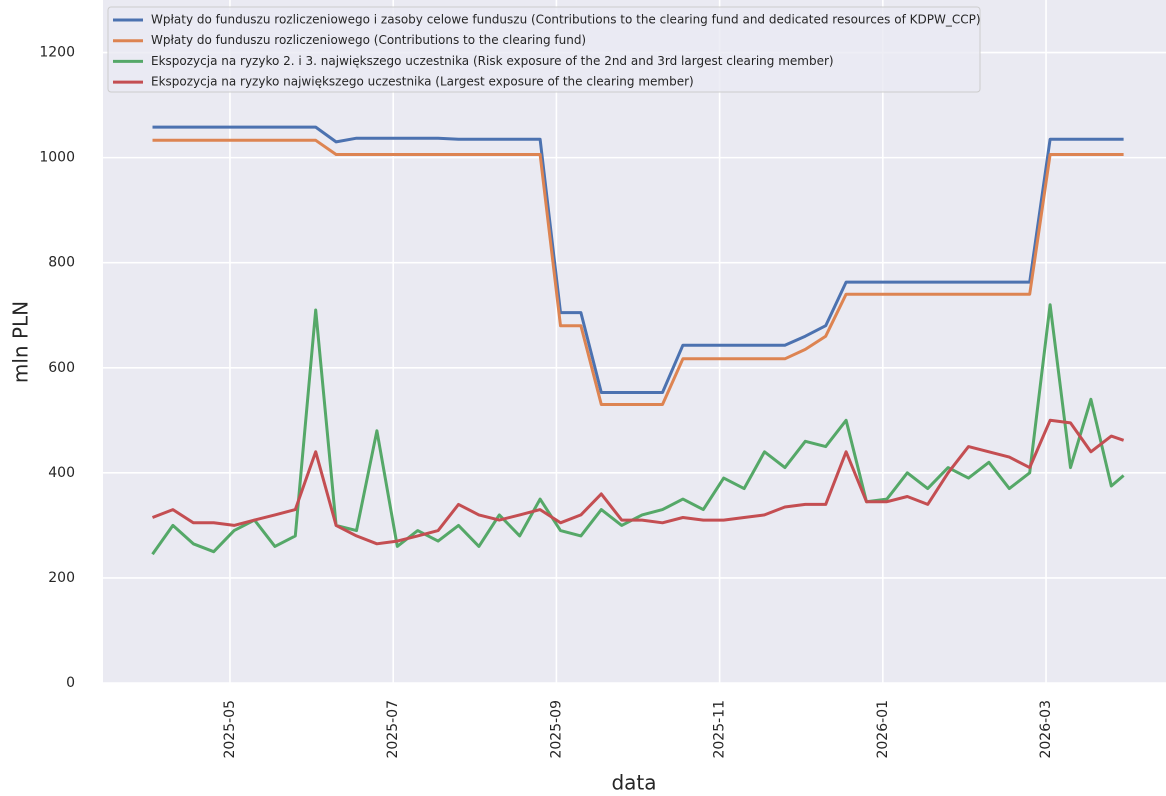  I want to click on x-axis-label: data, so click(633, 783).